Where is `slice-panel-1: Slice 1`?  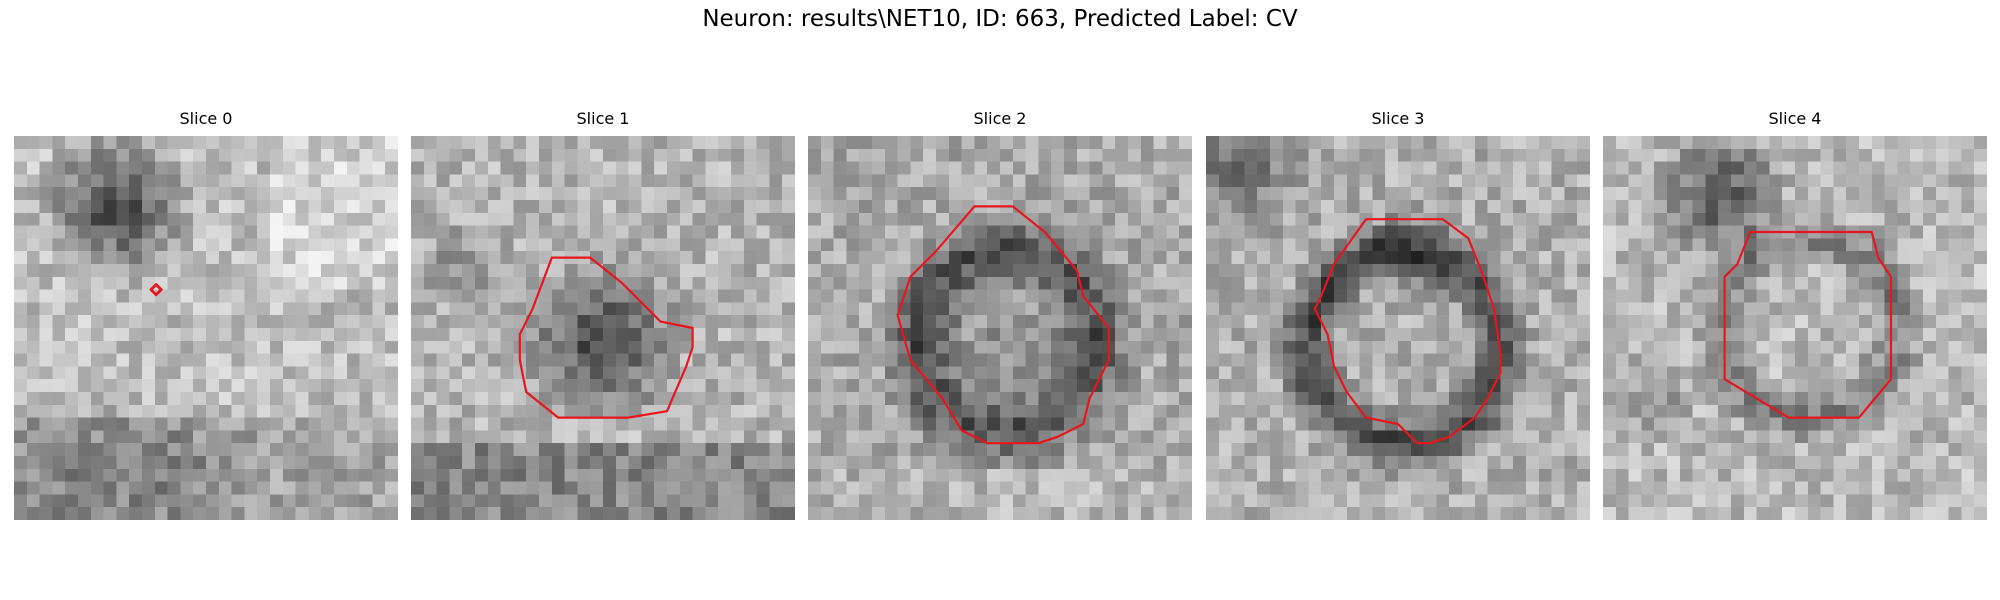
slice-panel-1: Slice 1 is located at coordinates (603, 314).